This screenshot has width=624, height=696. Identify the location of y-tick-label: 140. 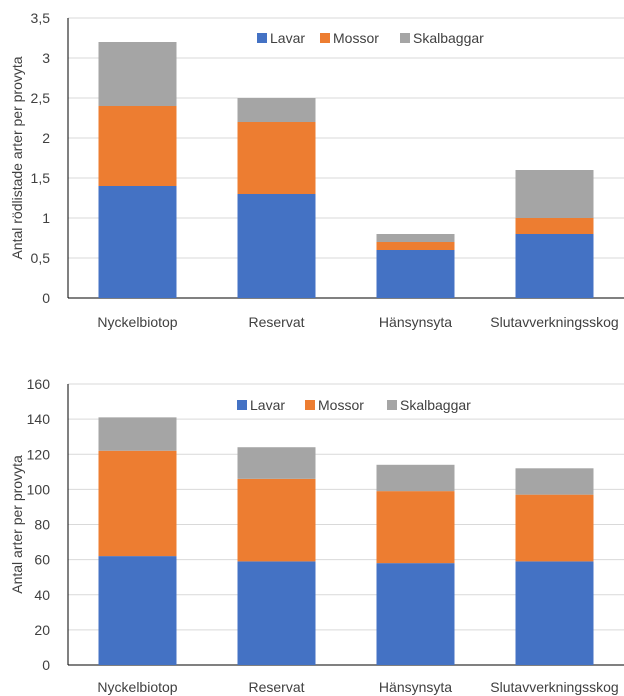
(39, 419).